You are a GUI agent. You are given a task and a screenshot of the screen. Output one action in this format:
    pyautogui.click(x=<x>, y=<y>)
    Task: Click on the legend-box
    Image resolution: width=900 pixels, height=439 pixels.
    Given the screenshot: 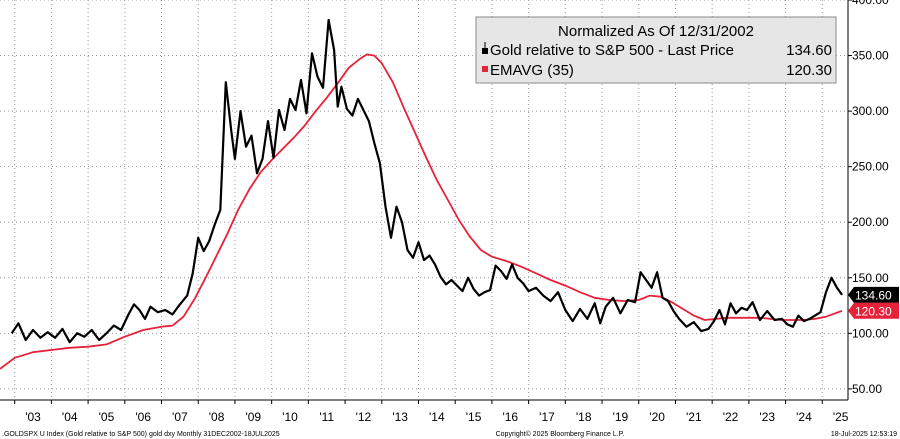 What is the action you would take?
    pyautogui.click(x=656, y=50)
    